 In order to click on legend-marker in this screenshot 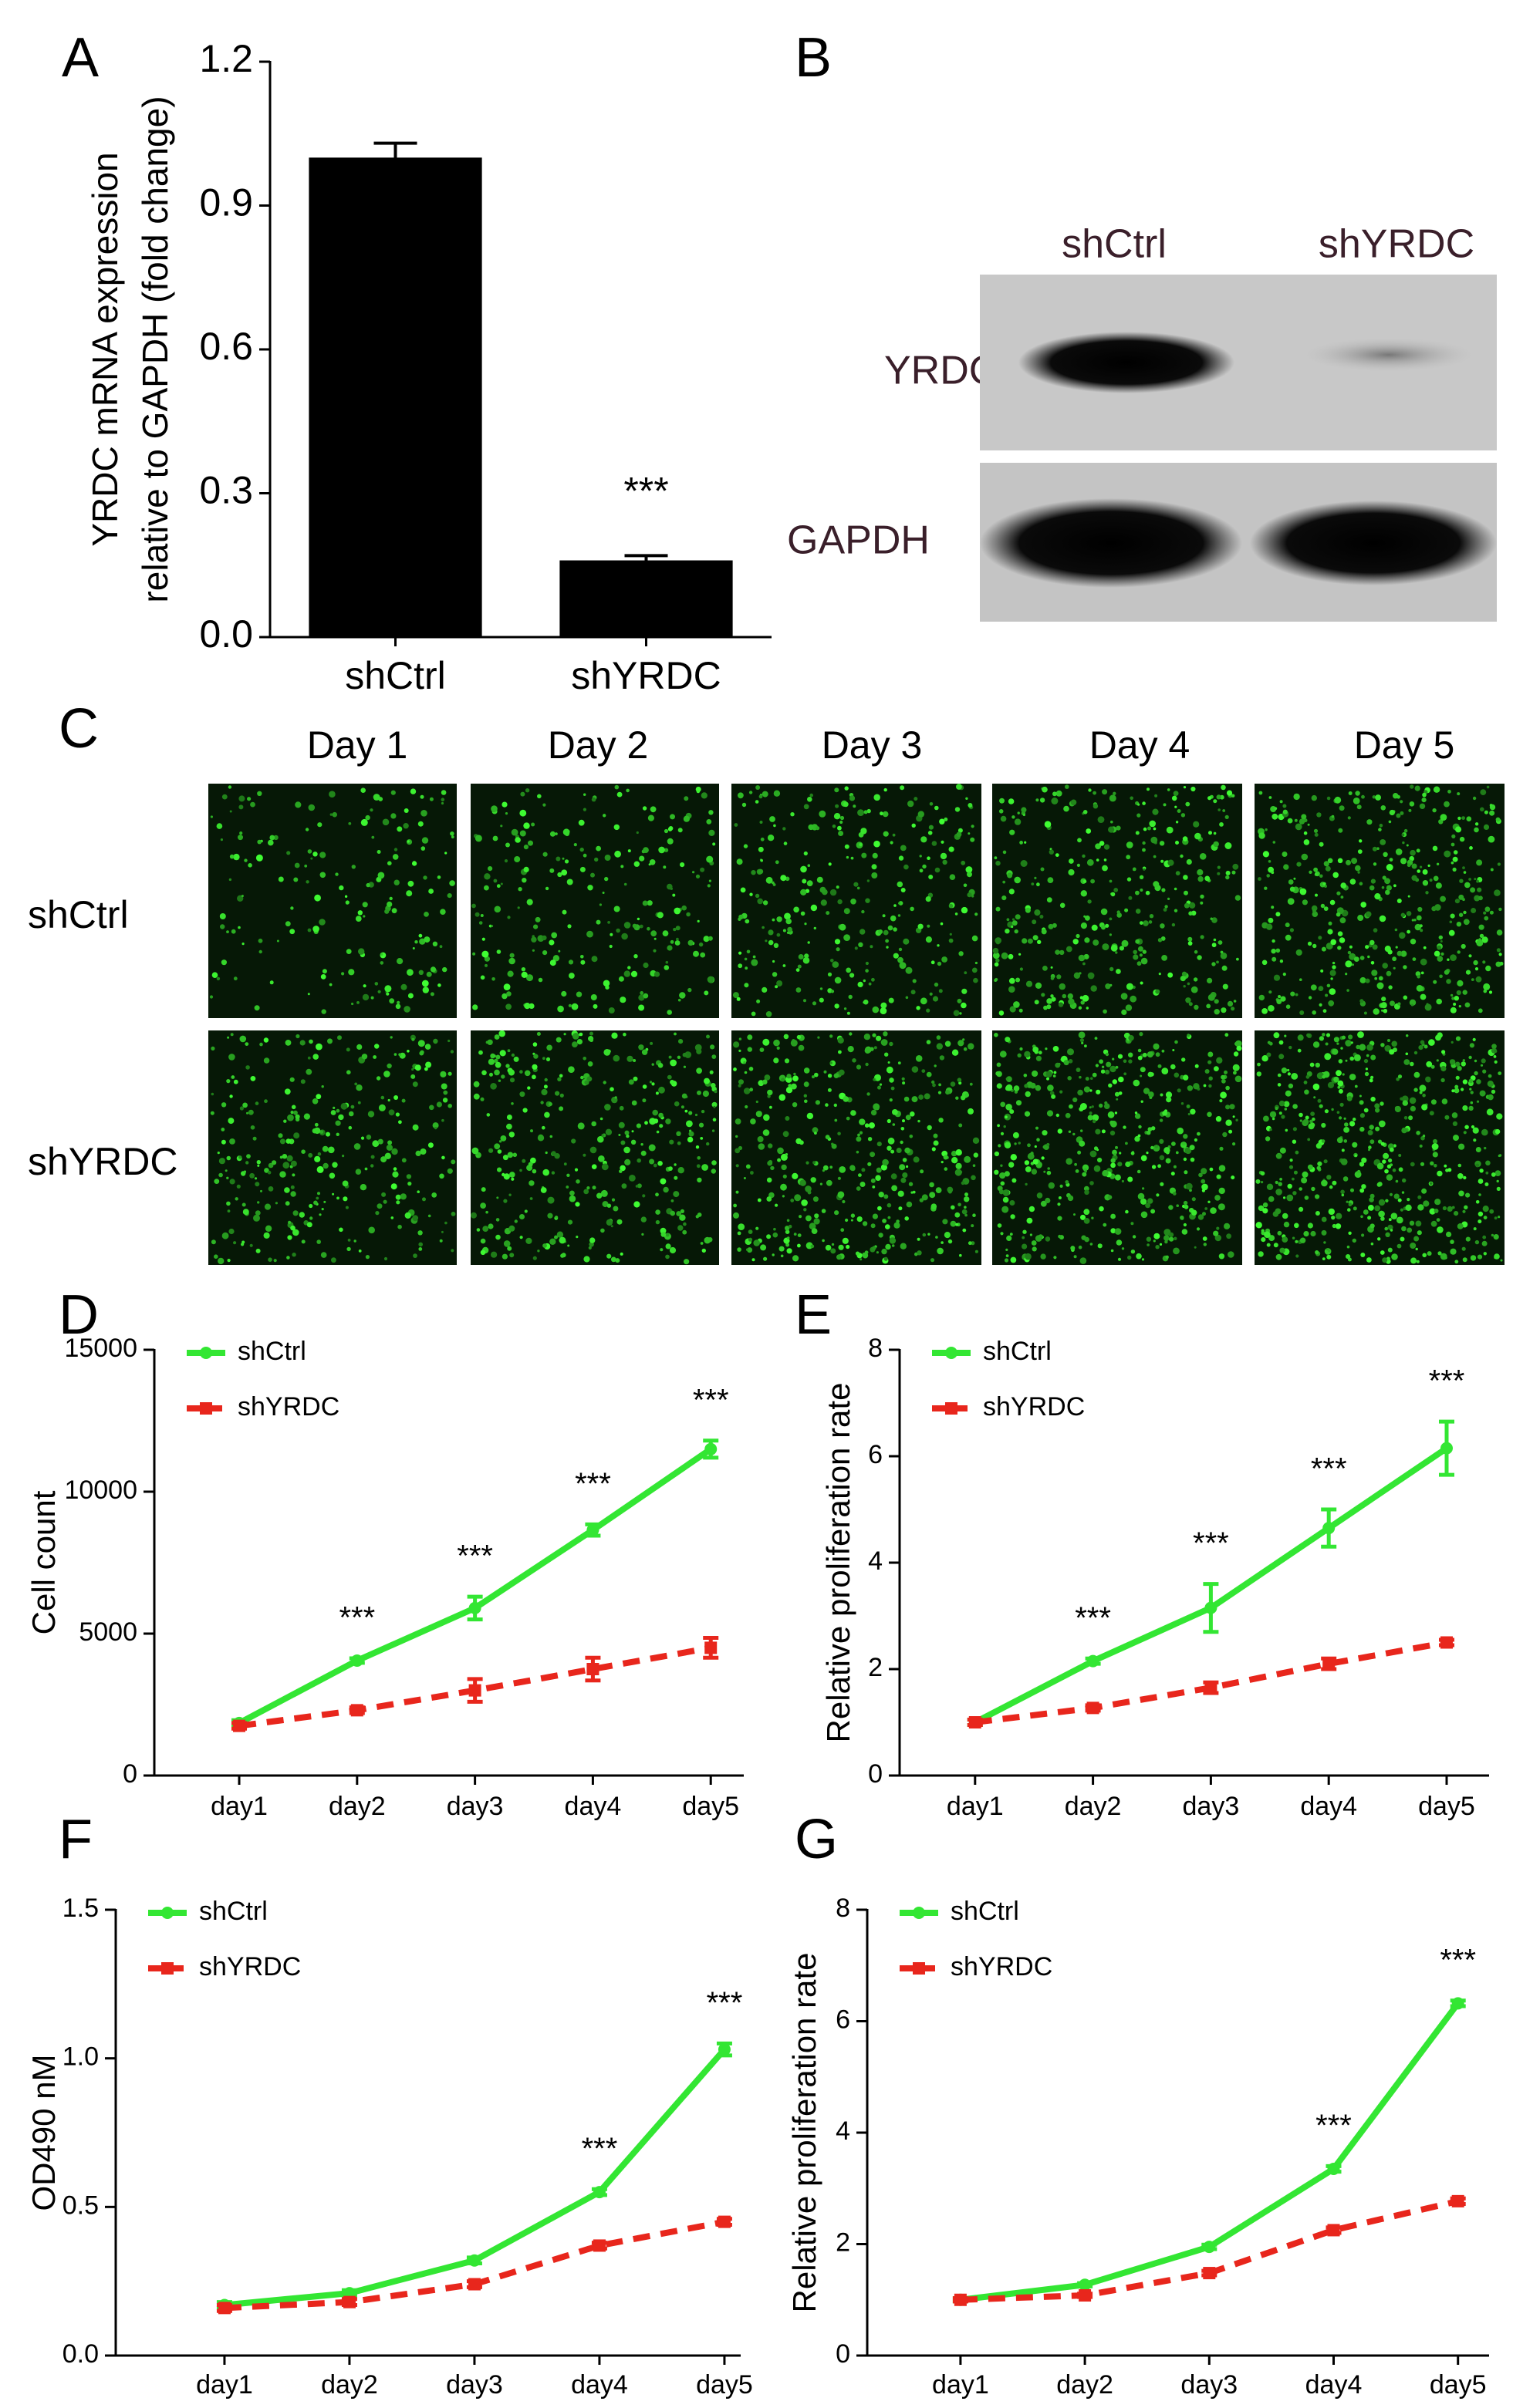, I will do `click(167, 1969)`.